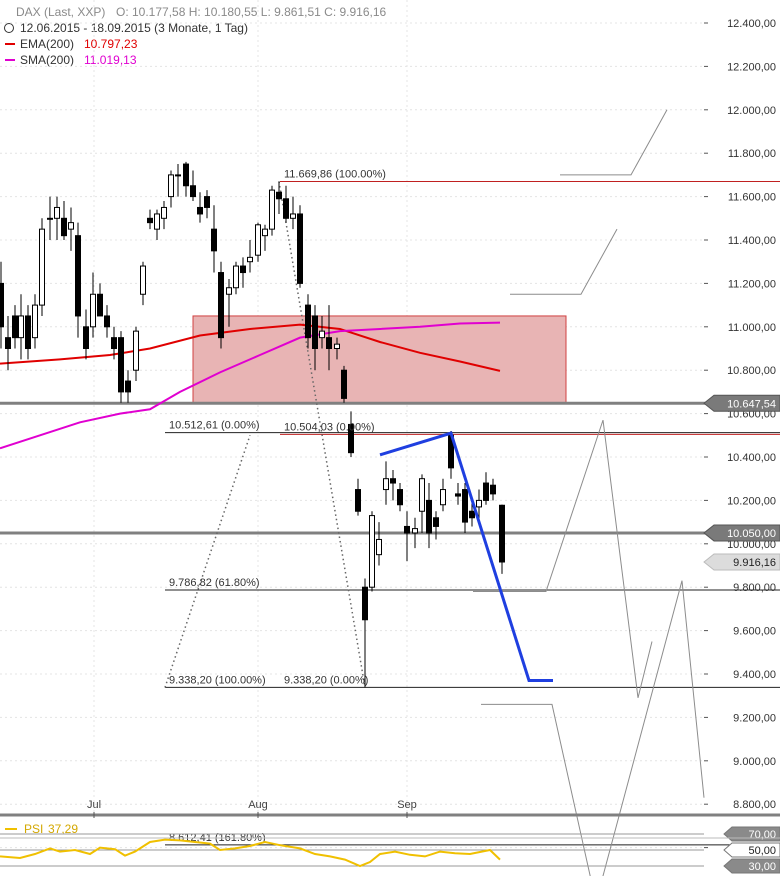 The height and width of the screenshot is (876, 780). What do you see at coordinates (329, 427) in the screenshot?
I see `fibonacci-label: 10.504,03 (0.00%)` at bounding box center [329, 427].